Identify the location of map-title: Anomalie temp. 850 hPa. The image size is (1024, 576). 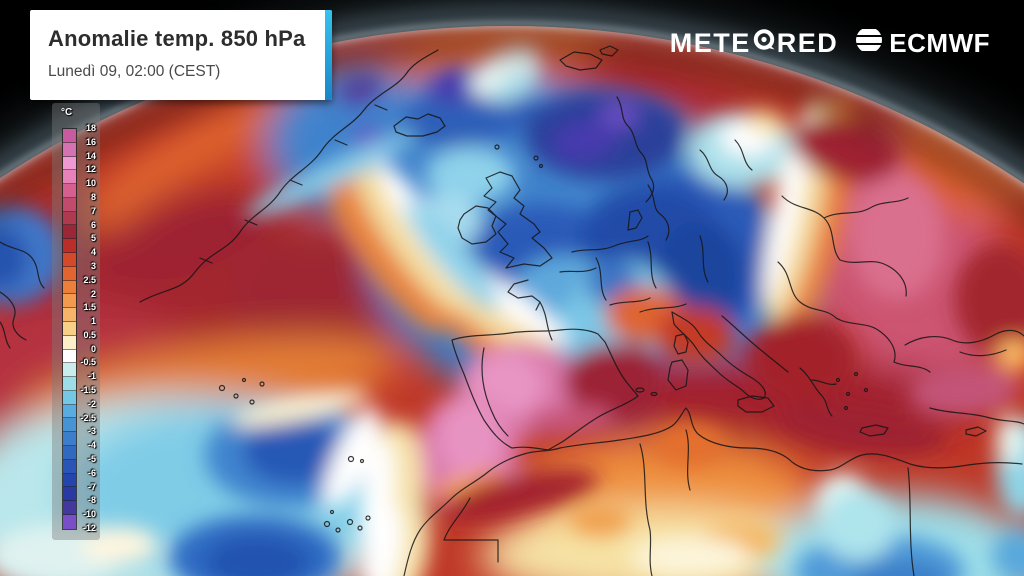
(177, 38).